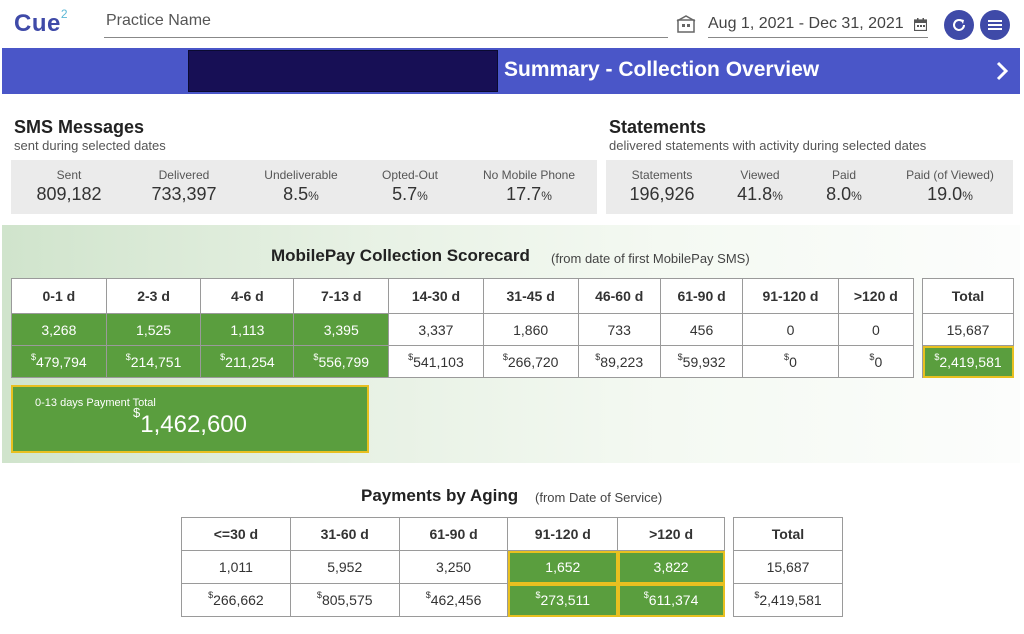 This screenshot has width=1024, height=634. Describe the element at coordinates (619, 296) in the screenshot. I see `sc-header-cell: 46-60 d` at that location.